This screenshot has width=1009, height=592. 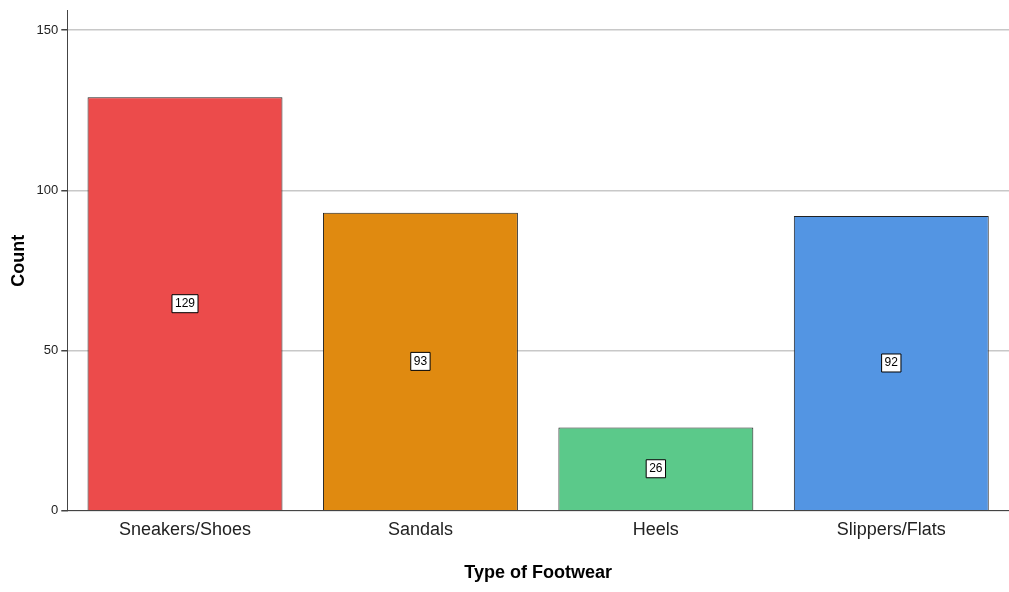 What do you see at coordinates (47, 189) in the screenshot?
I see `y-tick-label: 100` at bounding box center [47, 189].